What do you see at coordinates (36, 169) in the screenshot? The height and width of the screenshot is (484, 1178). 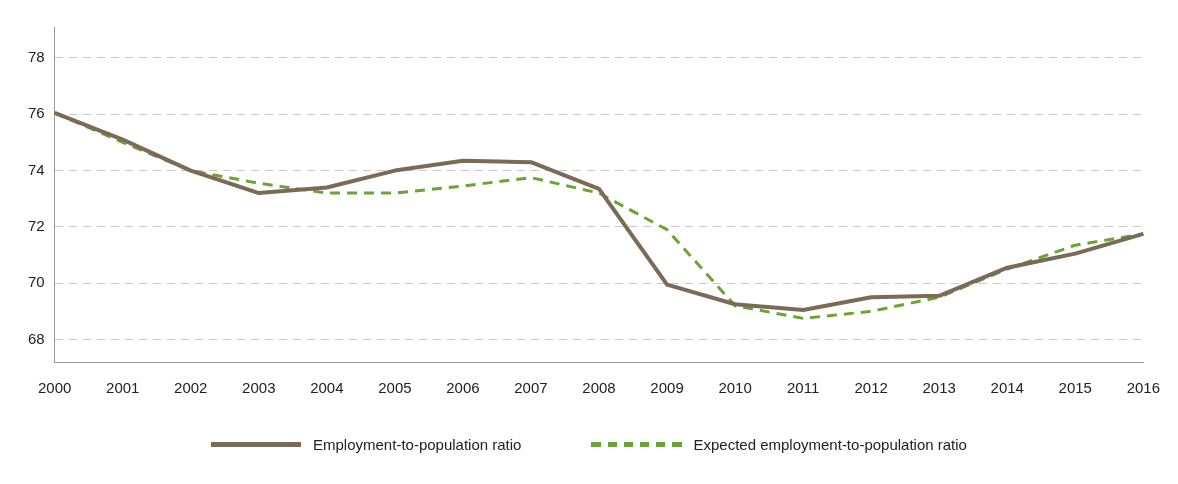 I see `y-tick-label: 74` at bounding box center [36, 169].